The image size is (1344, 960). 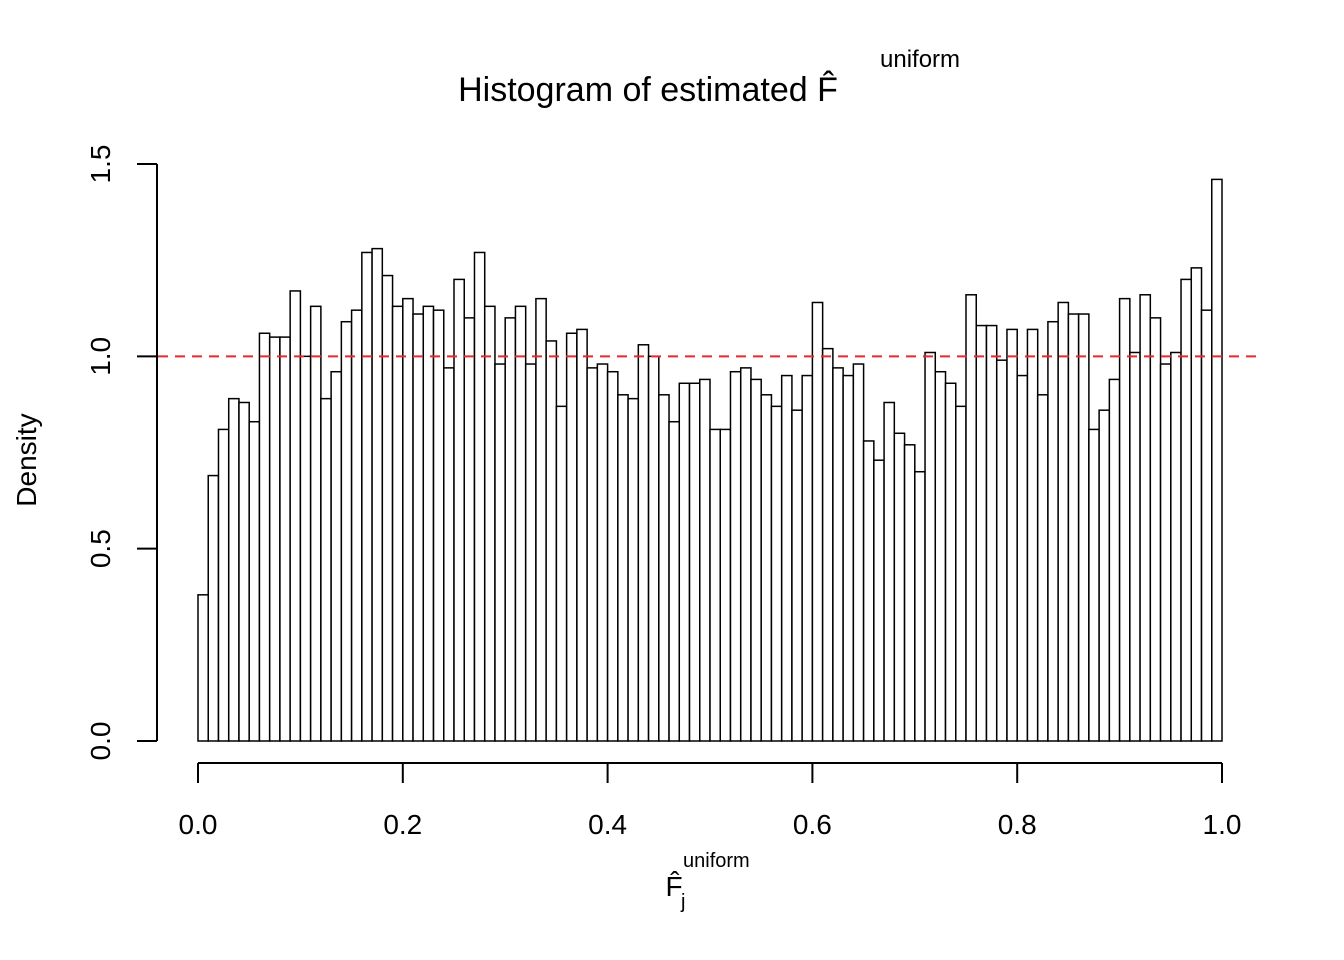 I want to click on x-axis-label: F̂, so click(x=673, y=886).